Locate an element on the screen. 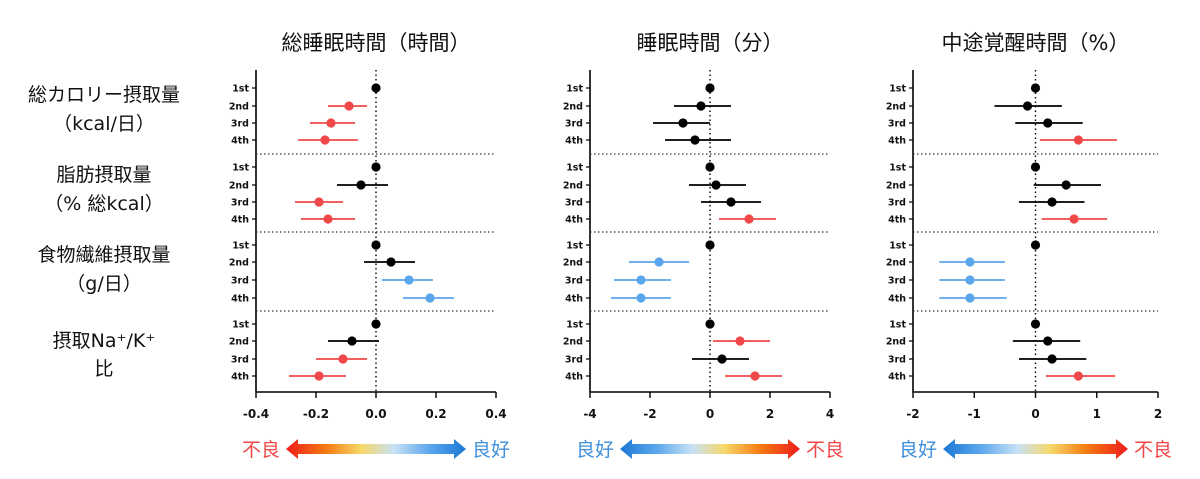 The image size is (1200, 479). legend-right-label: 良好 is located at coordinates (491, 450).